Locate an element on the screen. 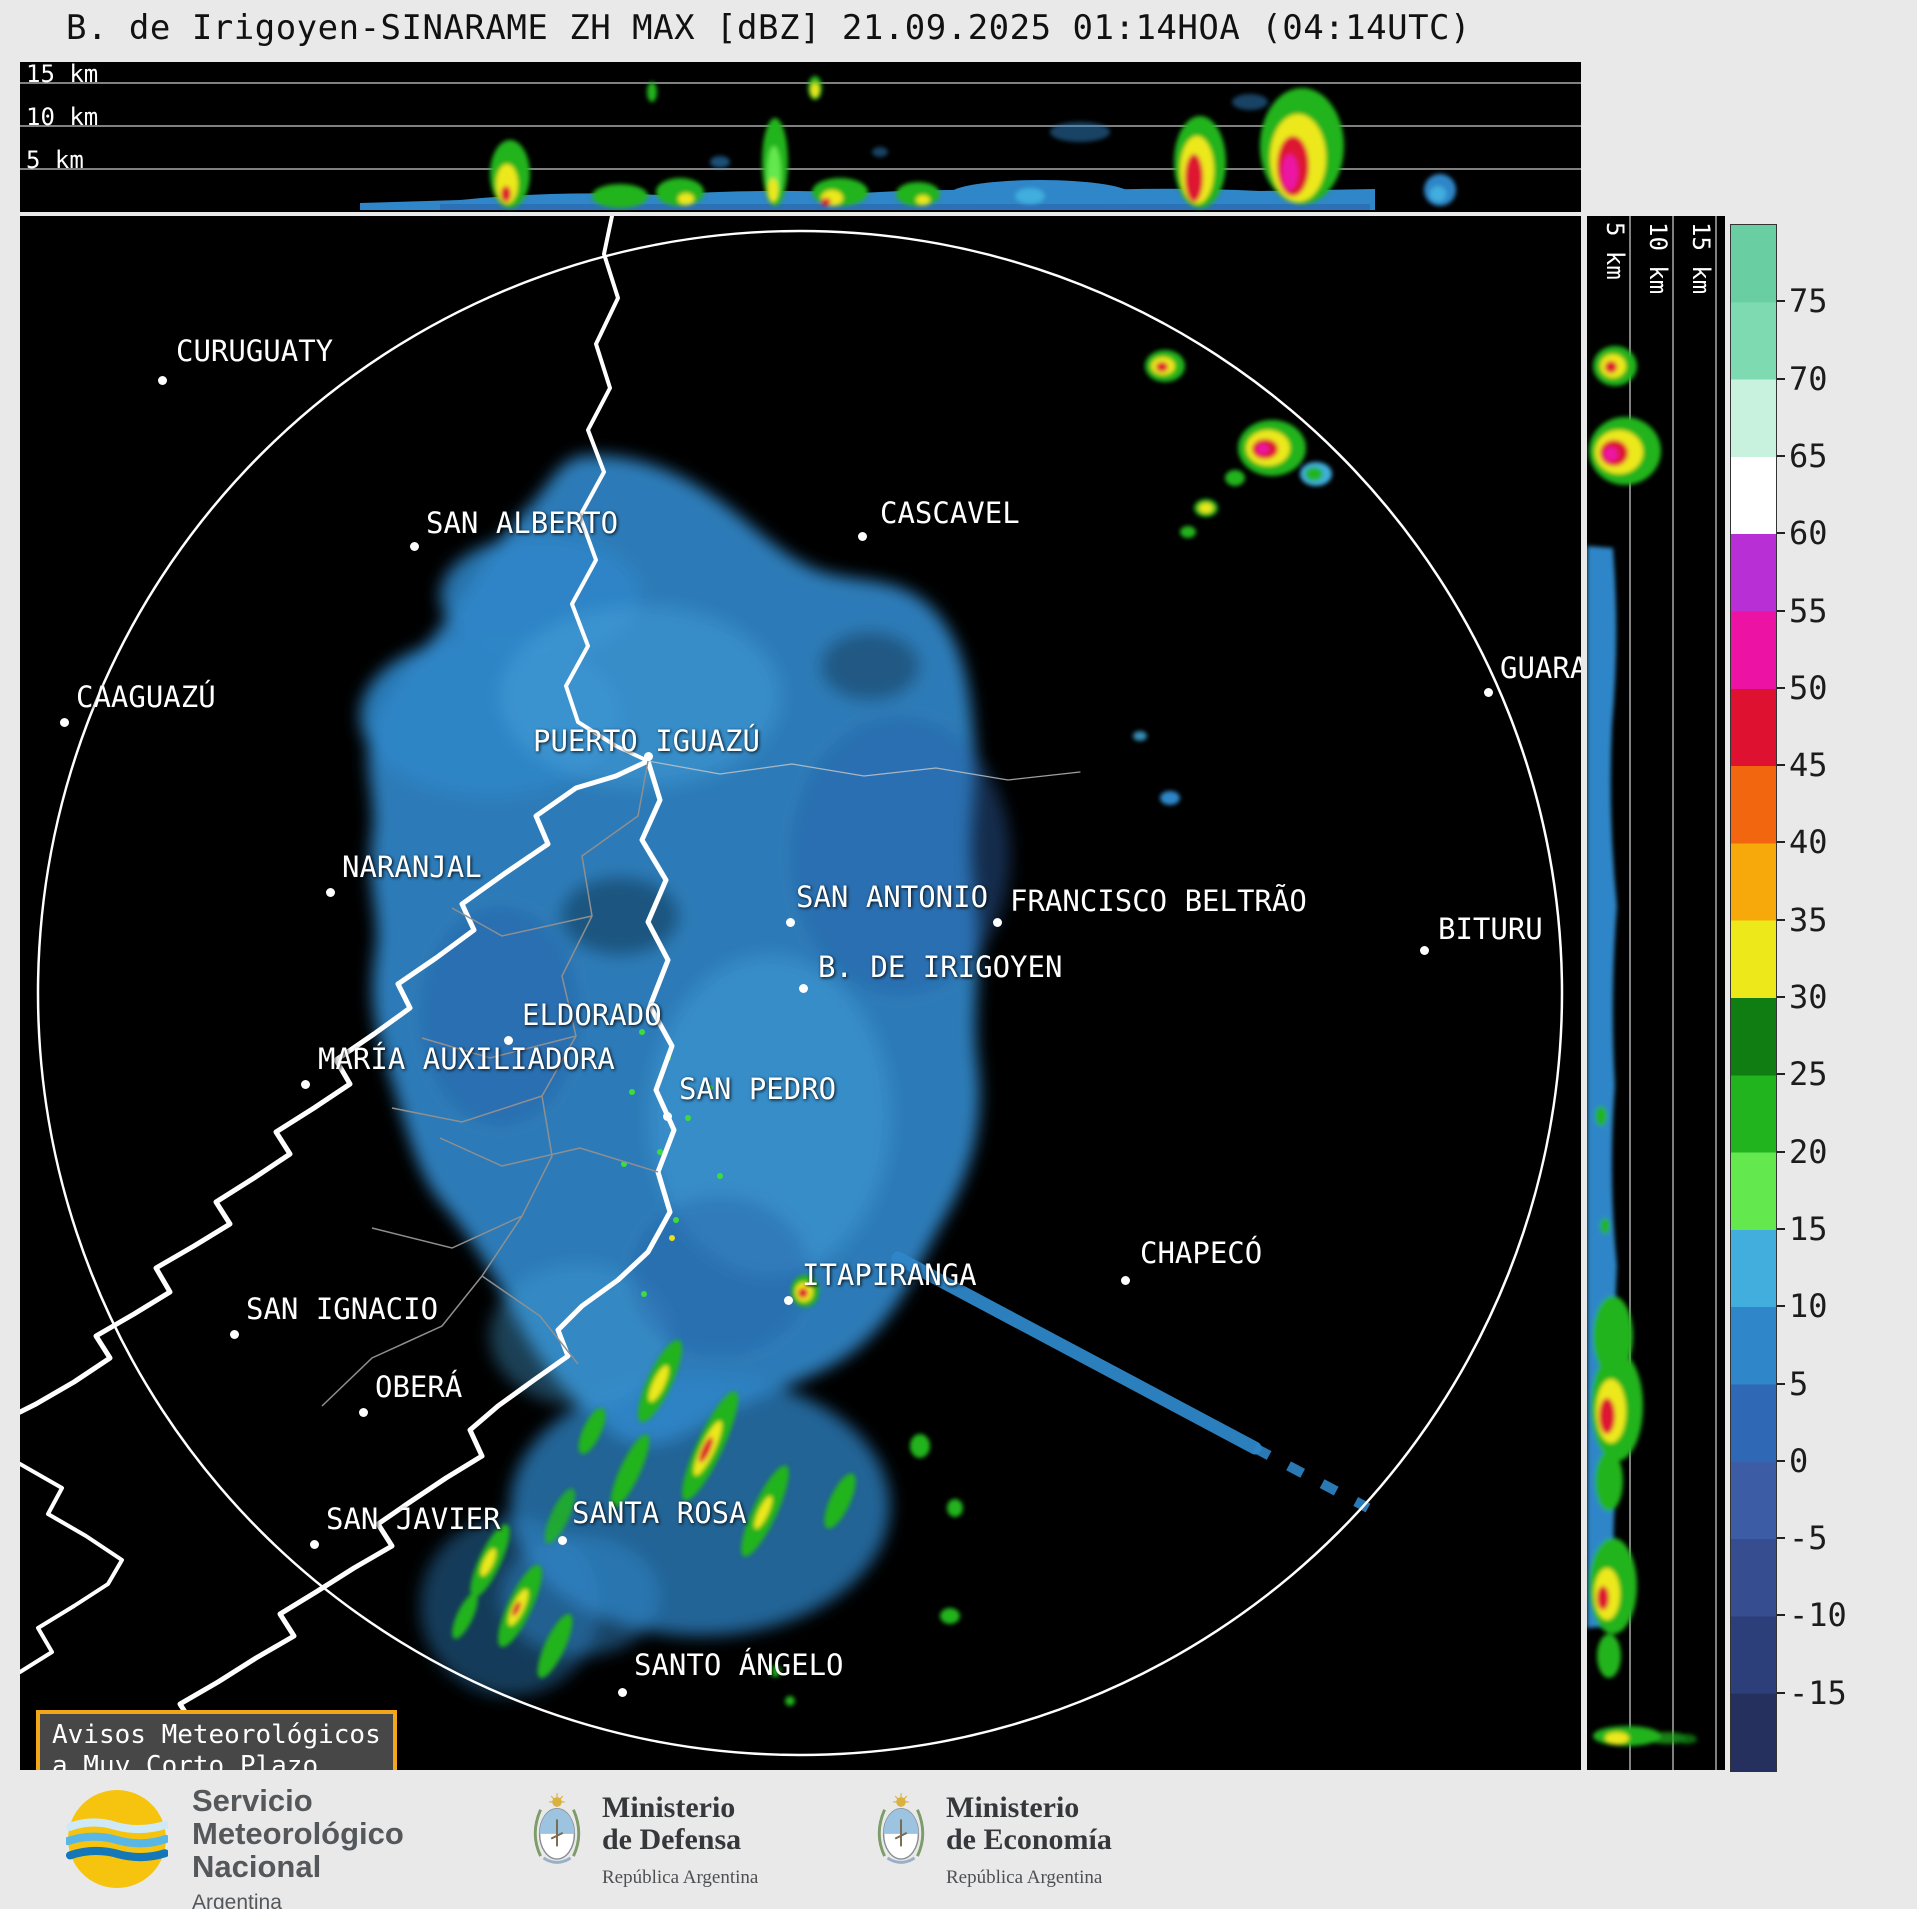 The height and width of the screenshot is (1909, 1917). city-dot-bituru is located at coordinates (1424, 950).